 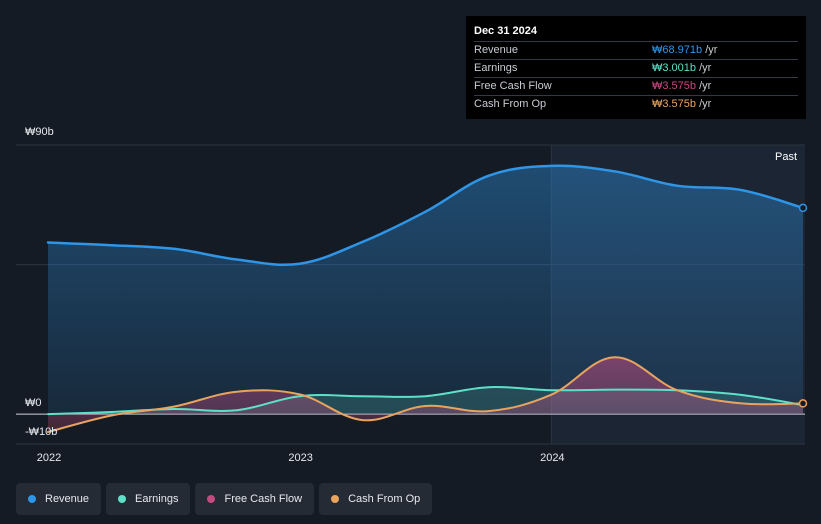 I want to click on y-tick-label: ₩0, so click(x=33, y=403).